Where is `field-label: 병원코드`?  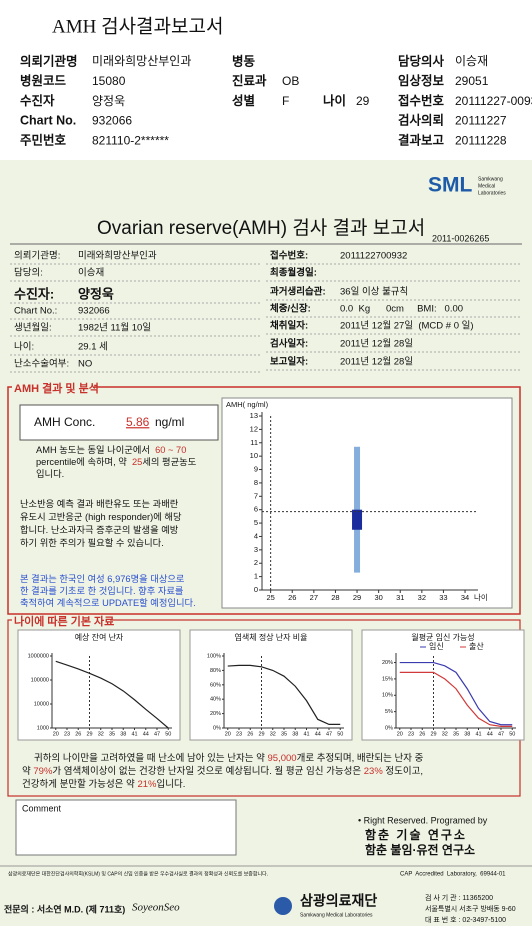 field-label: 병원코드 is located at coordinates (43, 80).